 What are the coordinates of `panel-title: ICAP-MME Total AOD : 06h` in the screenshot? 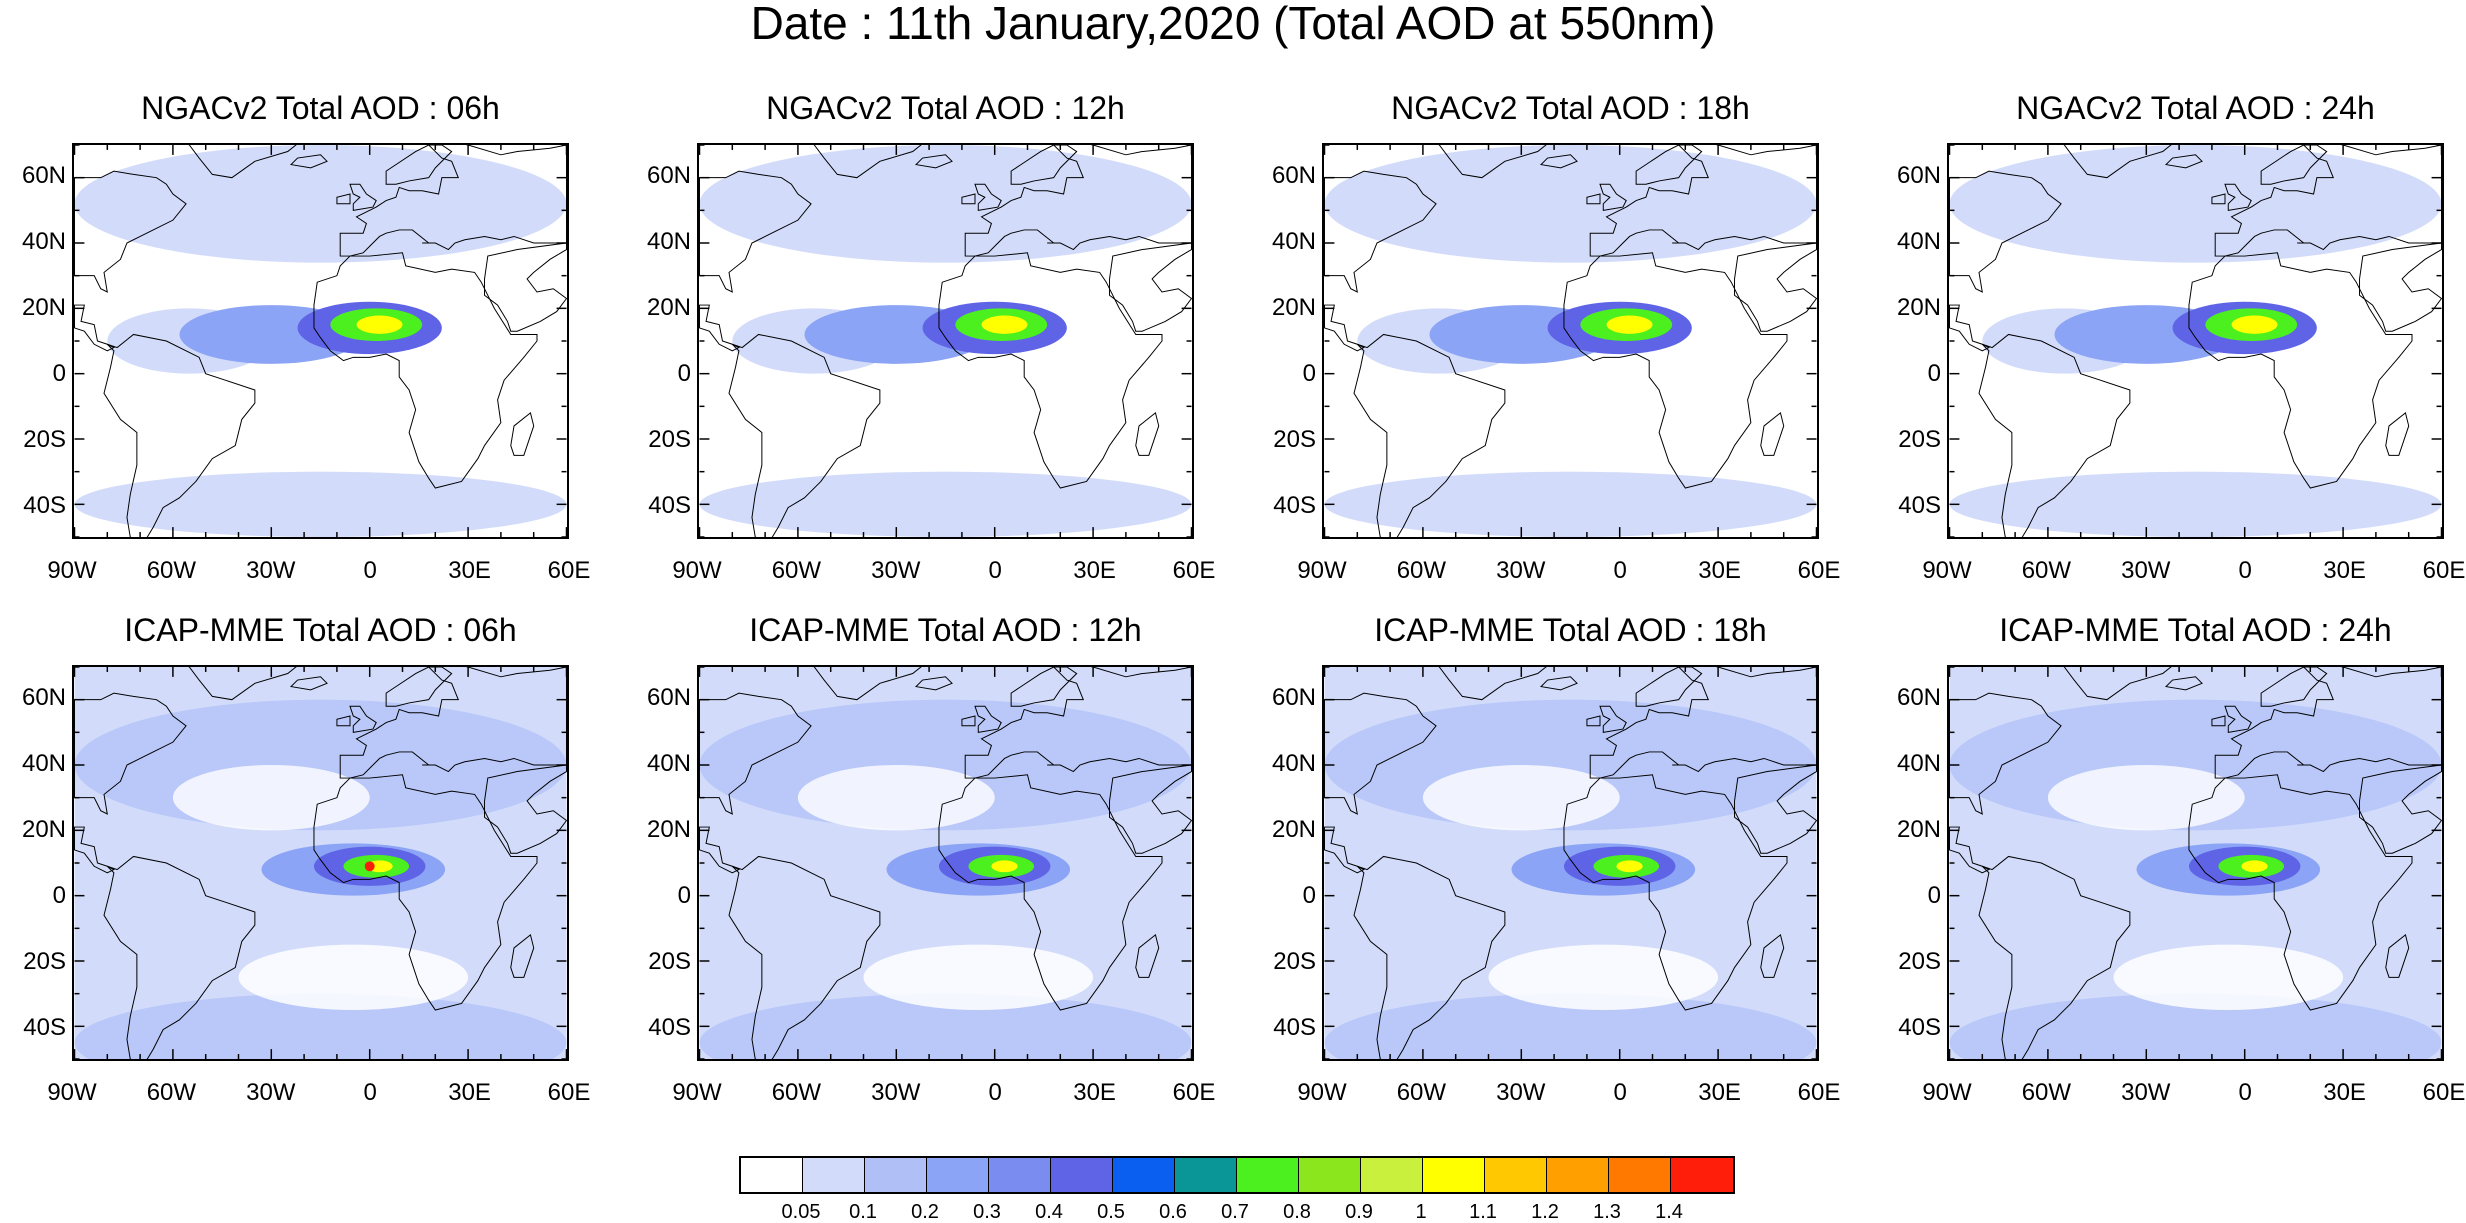 It's located at (320, 630).